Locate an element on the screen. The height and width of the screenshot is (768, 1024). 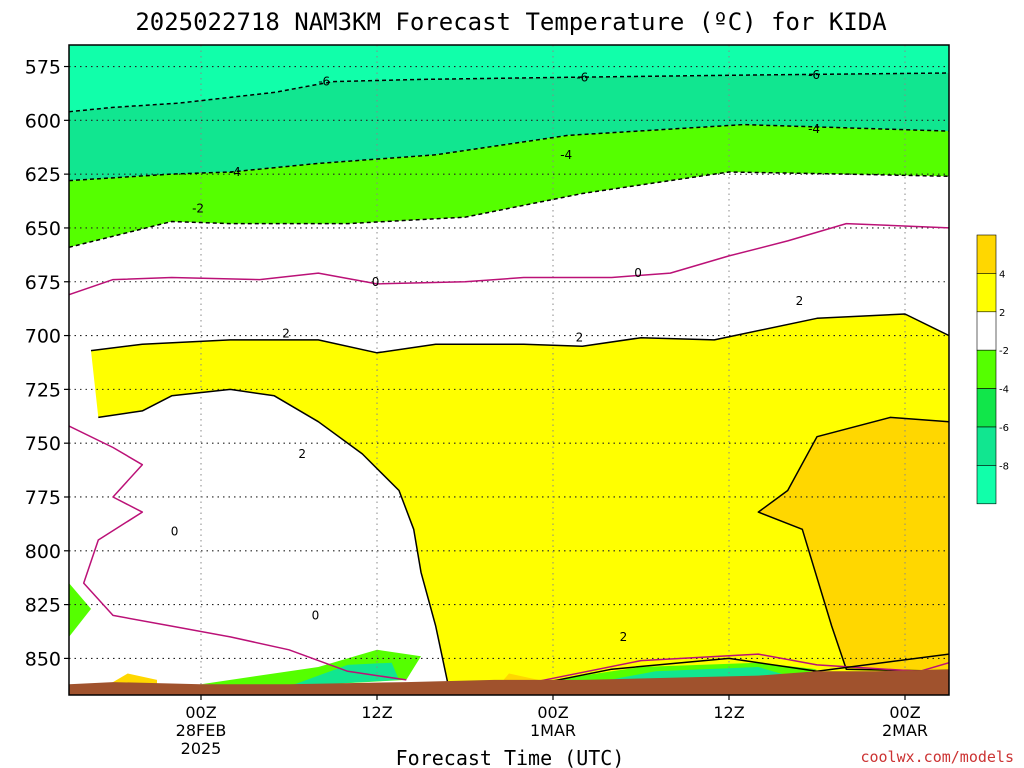
legend-label: 4 is located at coordinates (1002, 274).